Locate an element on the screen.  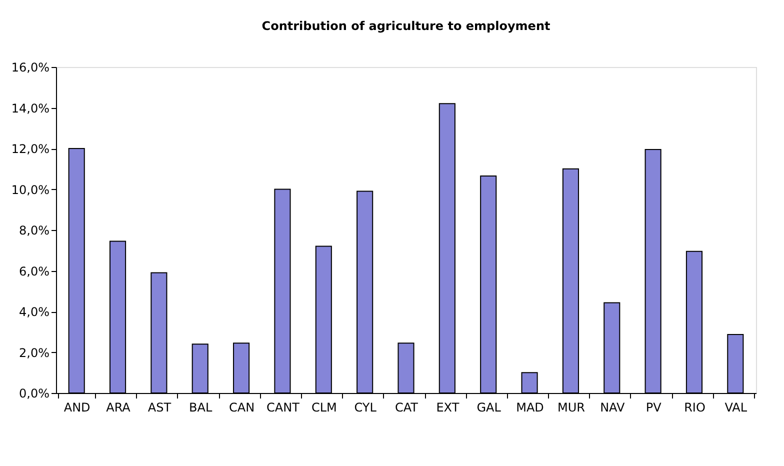
x-tick-label: NAV is located at coordinates (613, 407).